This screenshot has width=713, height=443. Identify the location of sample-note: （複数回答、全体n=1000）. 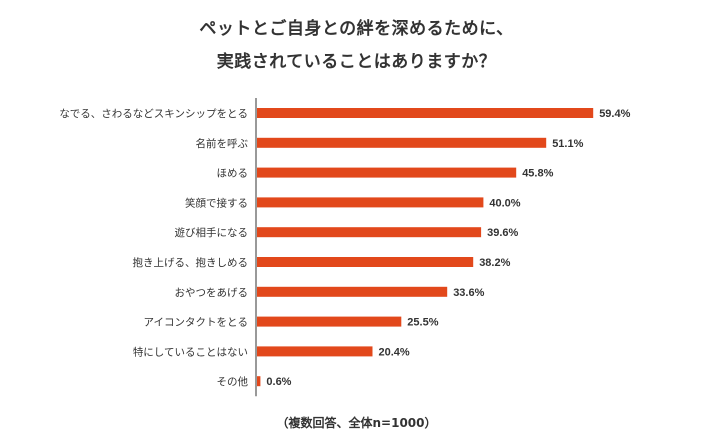
(356, 423).